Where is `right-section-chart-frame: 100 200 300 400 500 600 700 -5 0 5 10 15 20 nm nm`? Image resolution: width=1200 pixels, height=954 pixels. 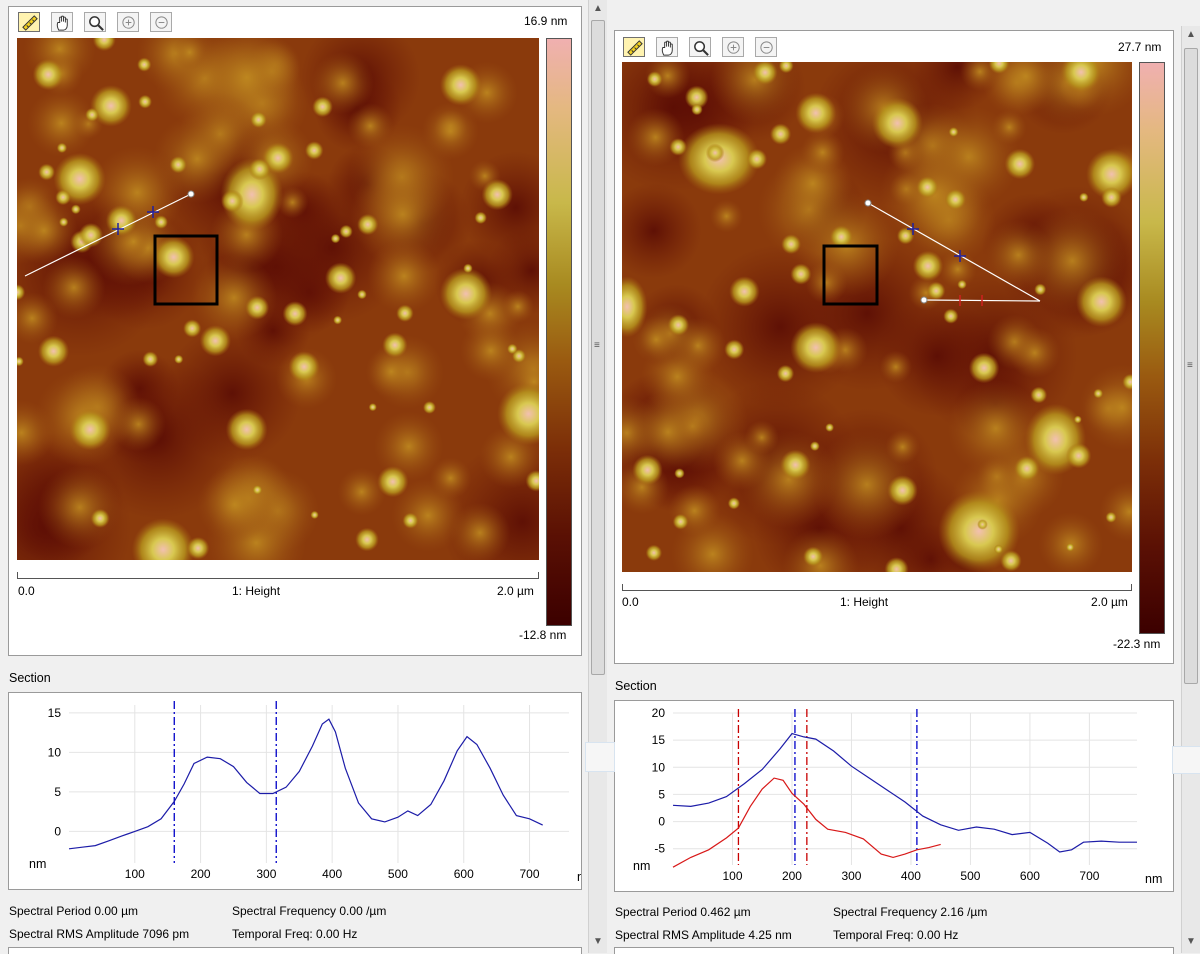
right-section-chart-frame: 100 200 300 400 500 600 700 -5 0 5 10 15 20 nm nm is located at coordinates (894, 796).